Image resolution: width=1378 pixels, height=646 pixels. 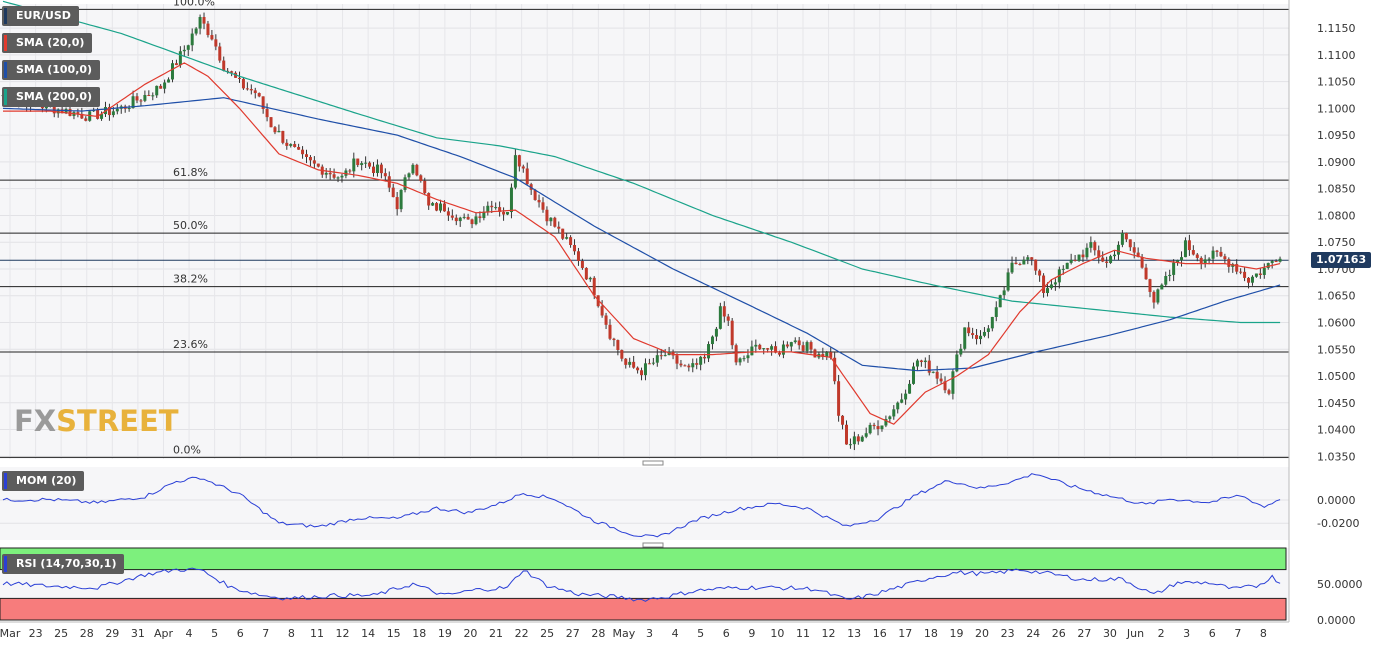 What do you see at coordinates (624, 633) in the screenshot?
I see `date-tick-label: May` at bounding box center [624, 633].